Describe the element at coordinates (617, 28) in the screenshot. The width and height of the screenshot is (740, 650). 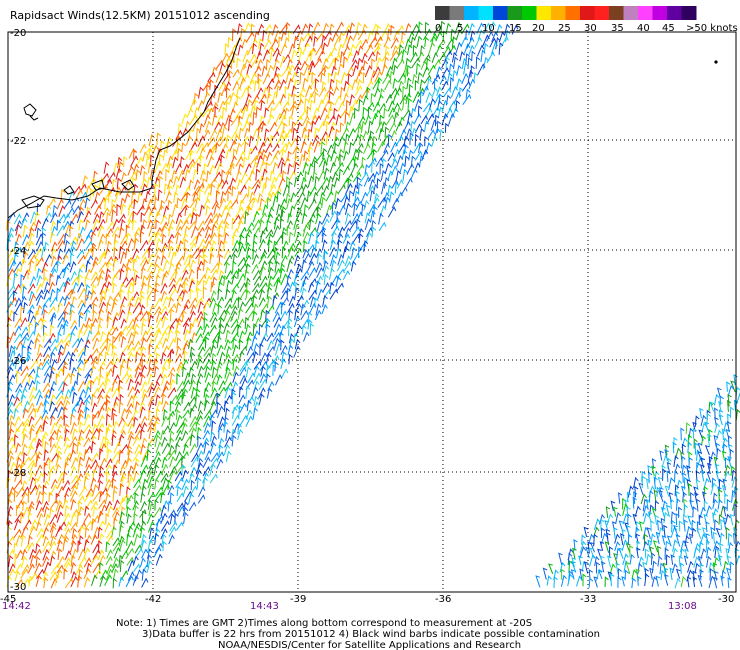
I see `legend-label: 35` at that location.